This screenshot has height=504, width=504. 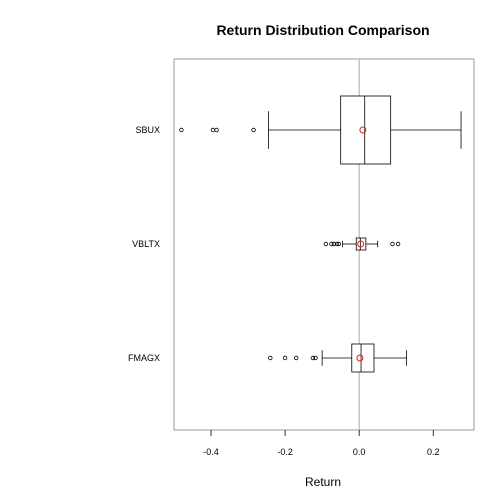 What do you see at coordinates (147, 130) in the screenshot?
I see `category-label-sbux: SBUX` at bounding box center [147, 130].